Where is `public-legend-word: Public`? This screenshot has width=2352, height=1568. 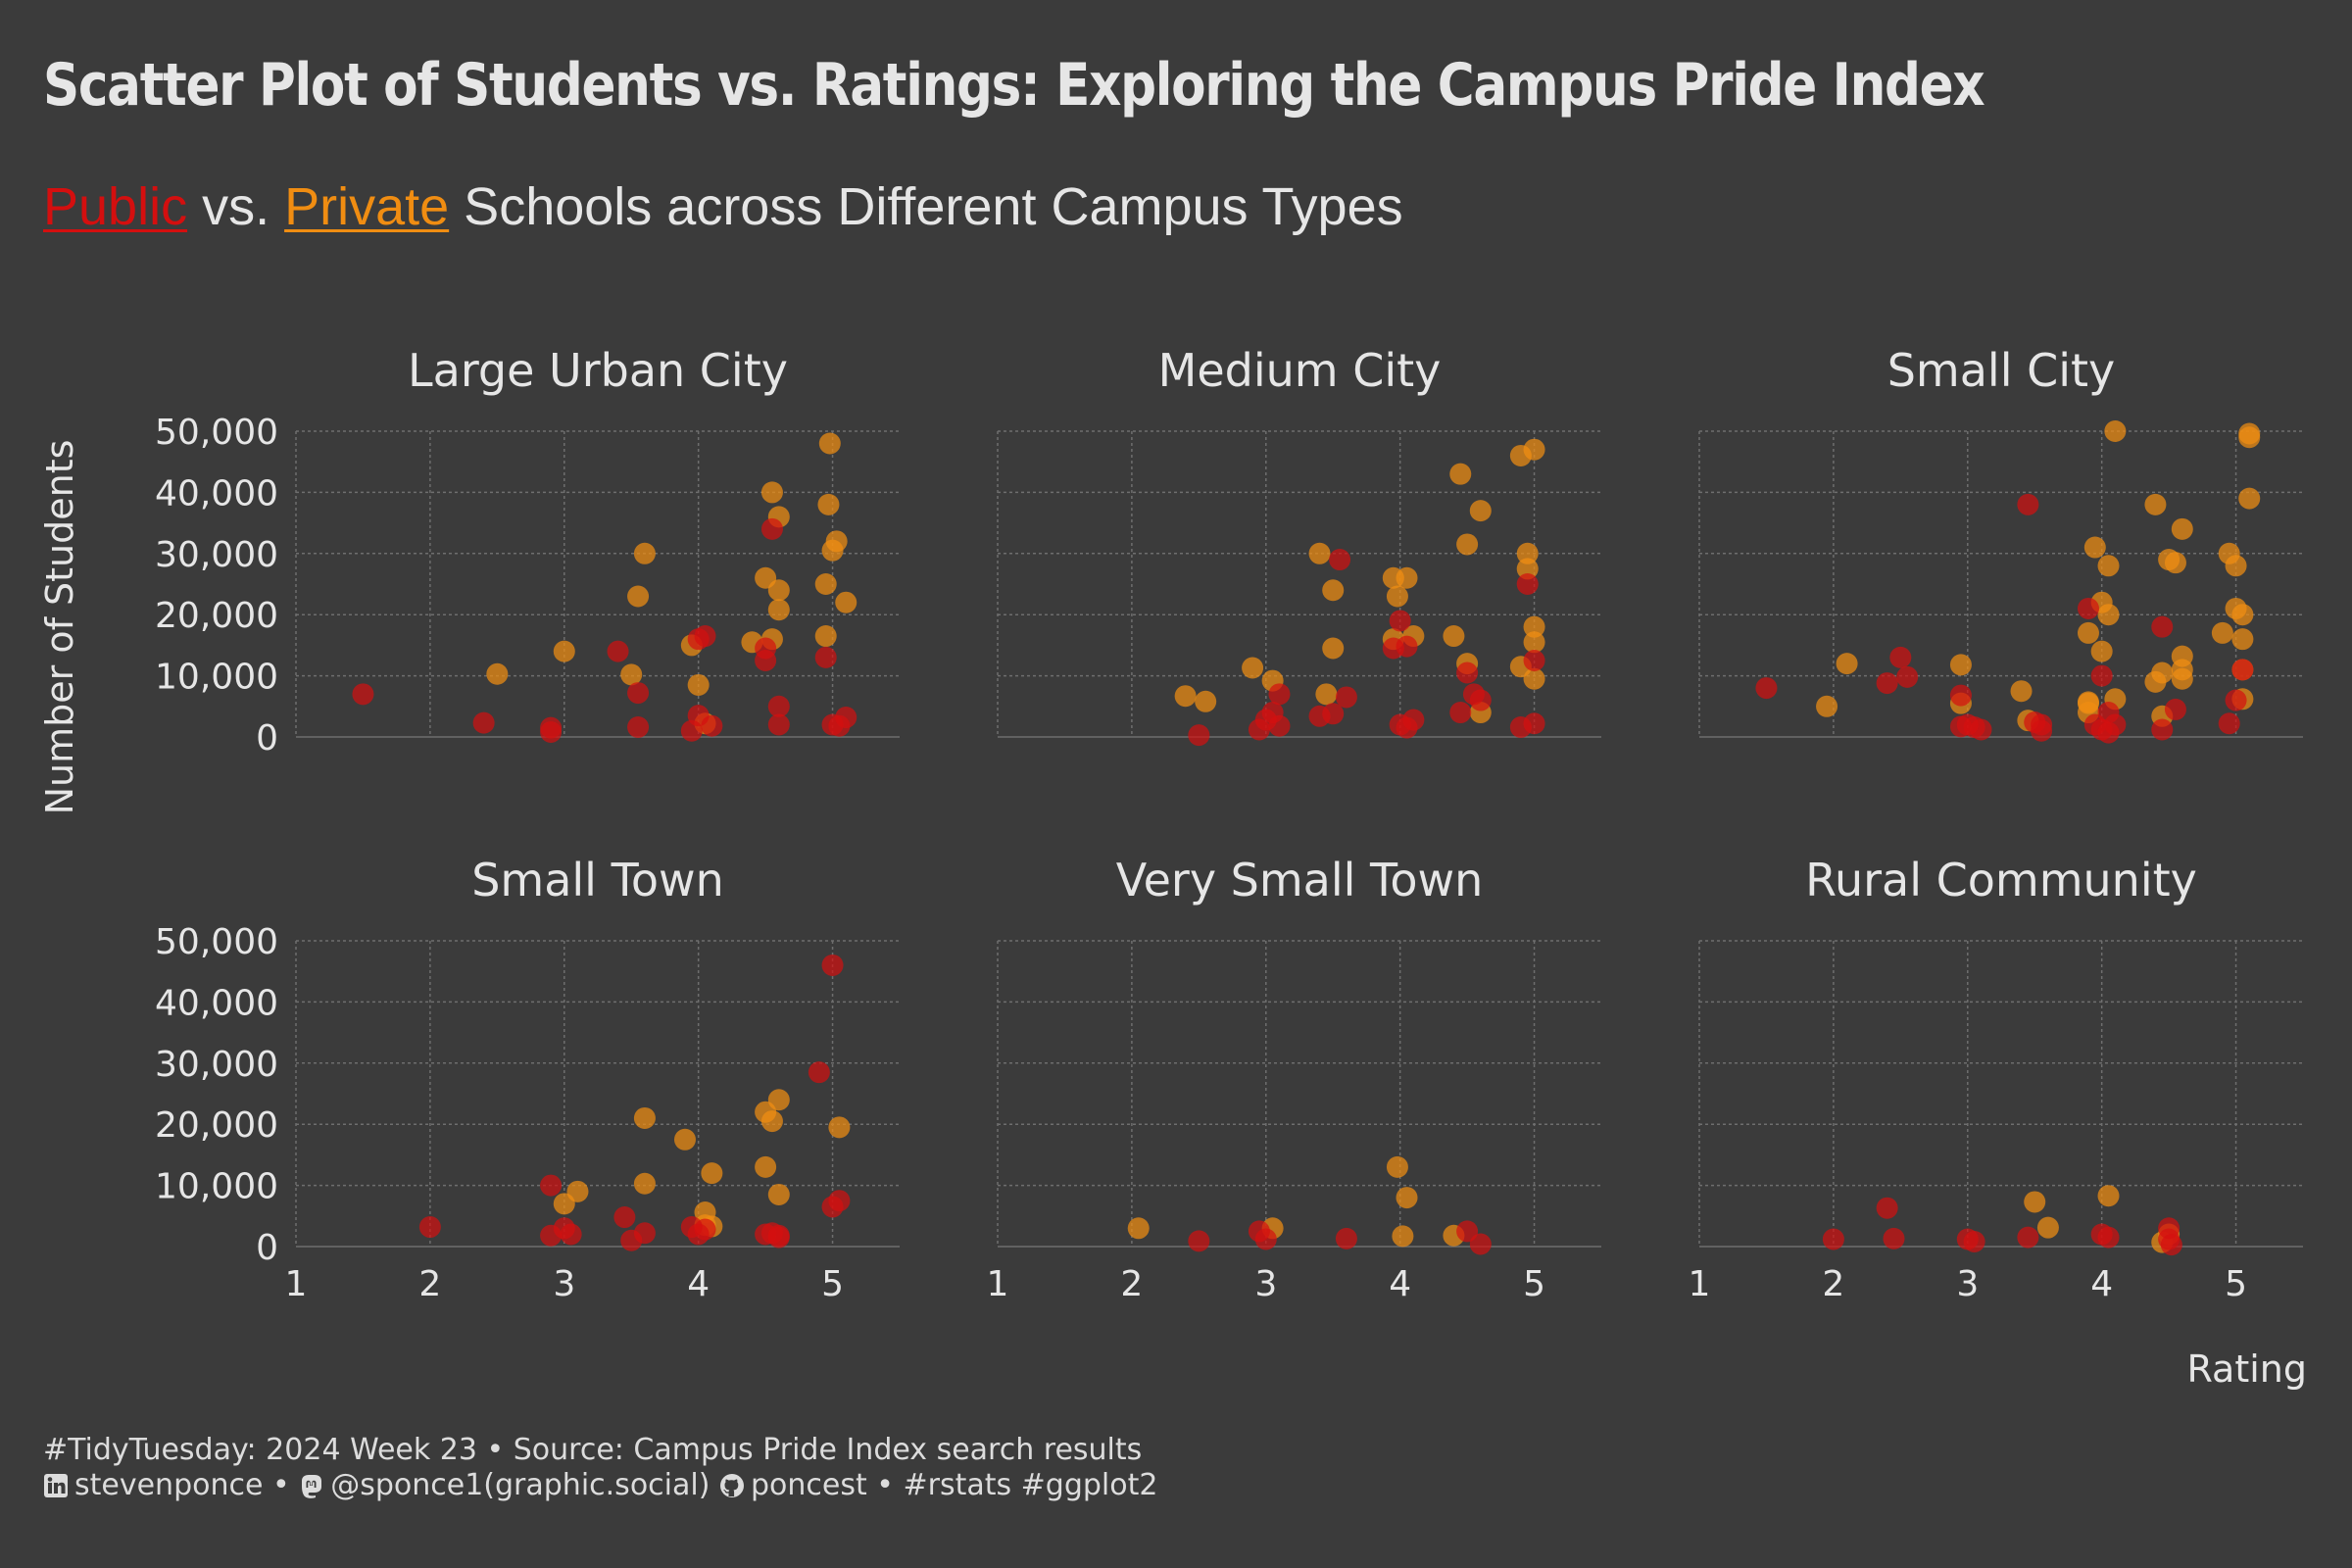 public-legend-word: Public is located at coordinates (115, 206).